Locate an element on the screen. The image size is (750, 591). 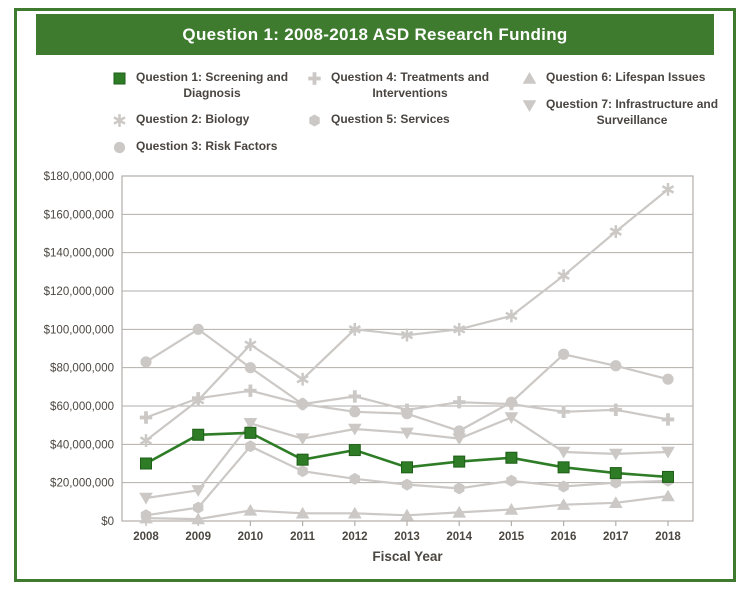
x-axis-tick-label: 2012 is located at coordinates (355, 537).